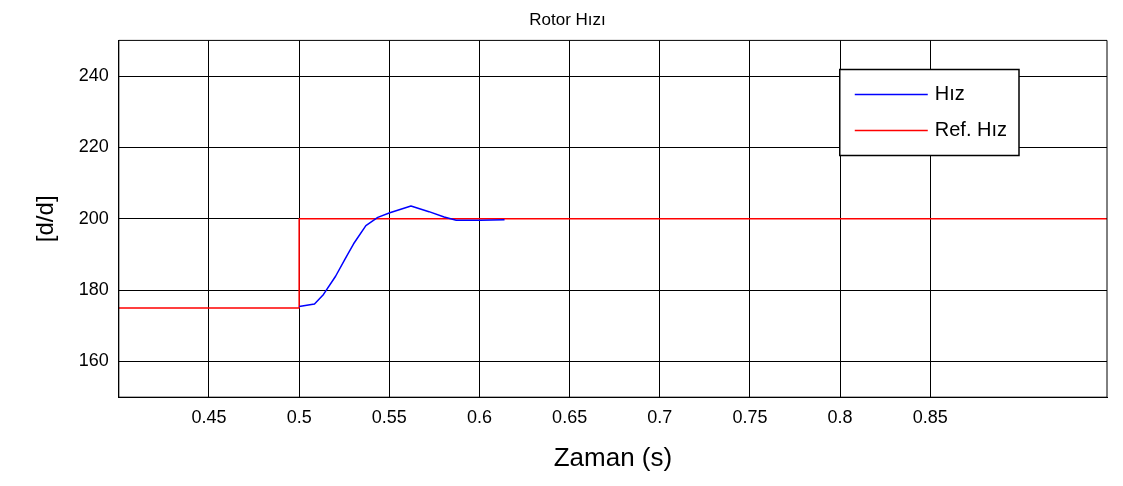  What do you see at coordinates (479, 416) in the screenshot?
I see `x-tick-label: 0.6` at bounding box center [479, 416].